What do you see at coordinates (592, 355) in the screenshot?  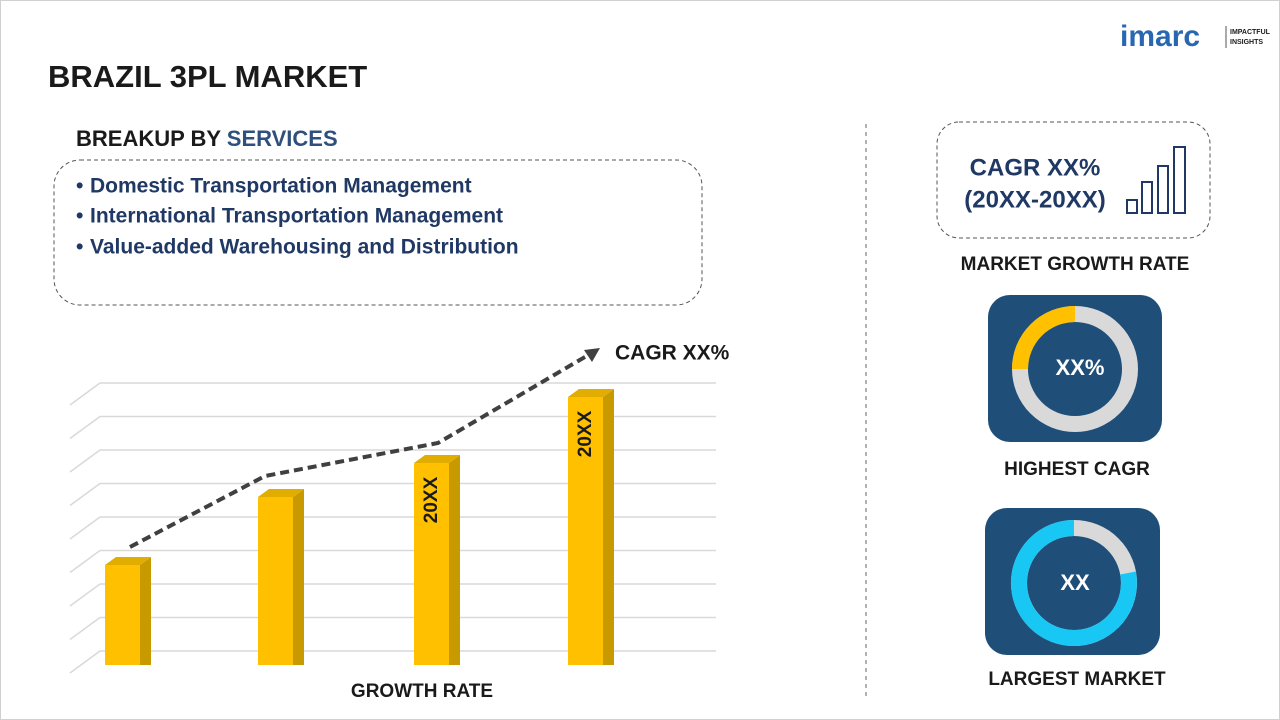 I see `trend-arrow` at bounding box center [592, 355].